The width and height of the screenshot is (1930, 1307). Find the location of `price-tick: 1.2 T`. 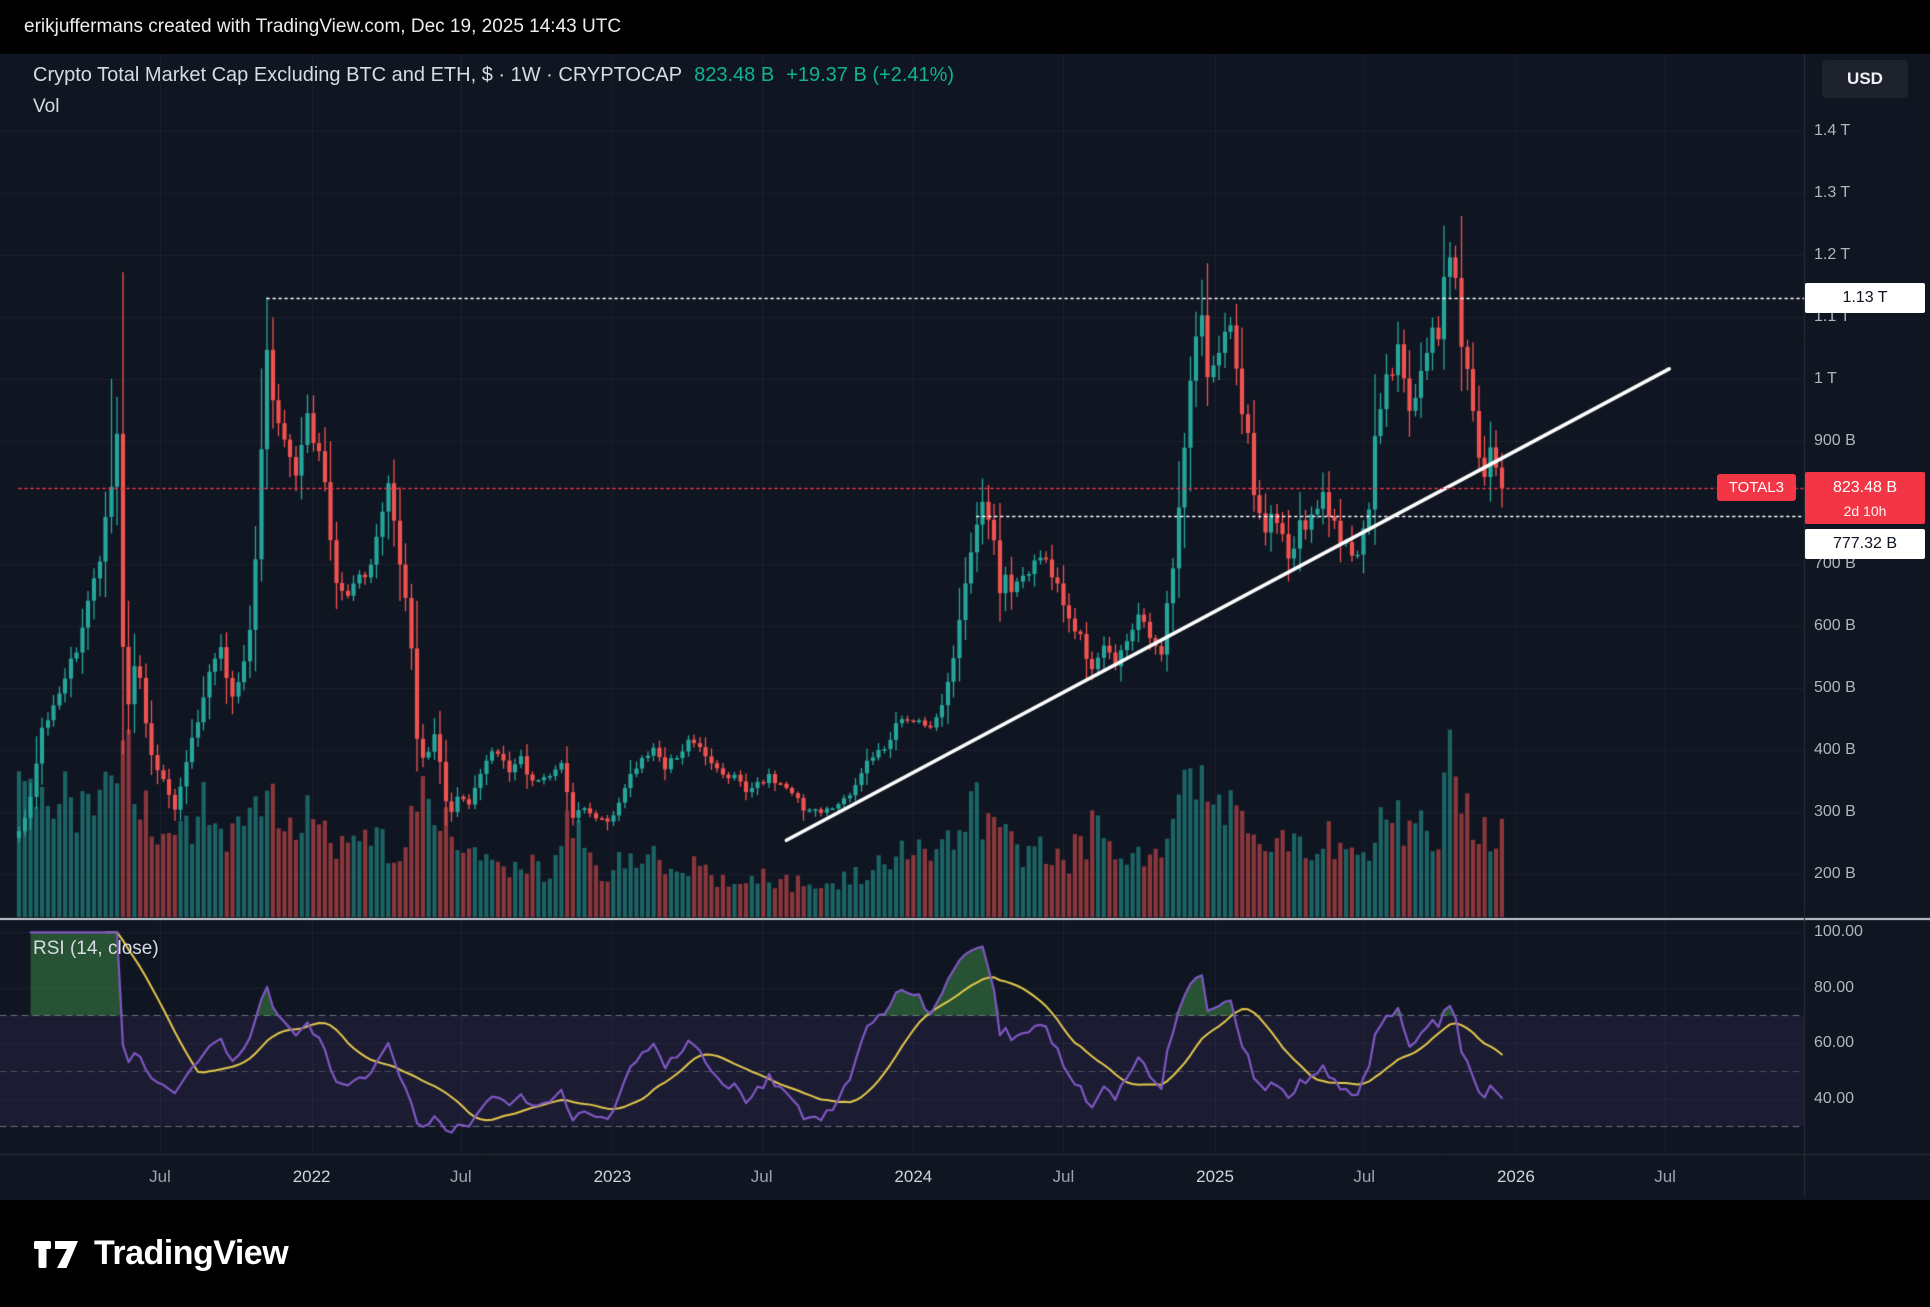

price-tick: 1.2 T is located at coordinates (1832, 254).